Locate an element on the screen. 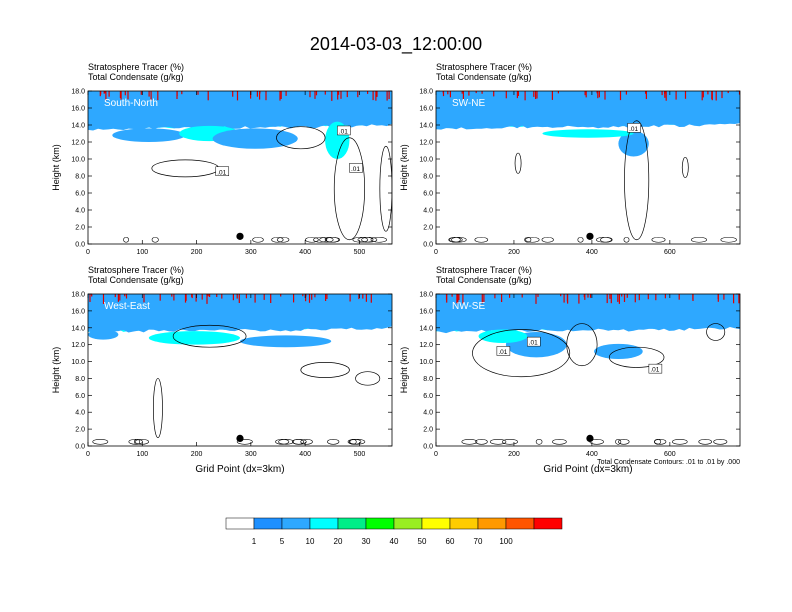 The height and width of the screenshot is (612, 792). tracer-blob is located at coordinates (255, 138).